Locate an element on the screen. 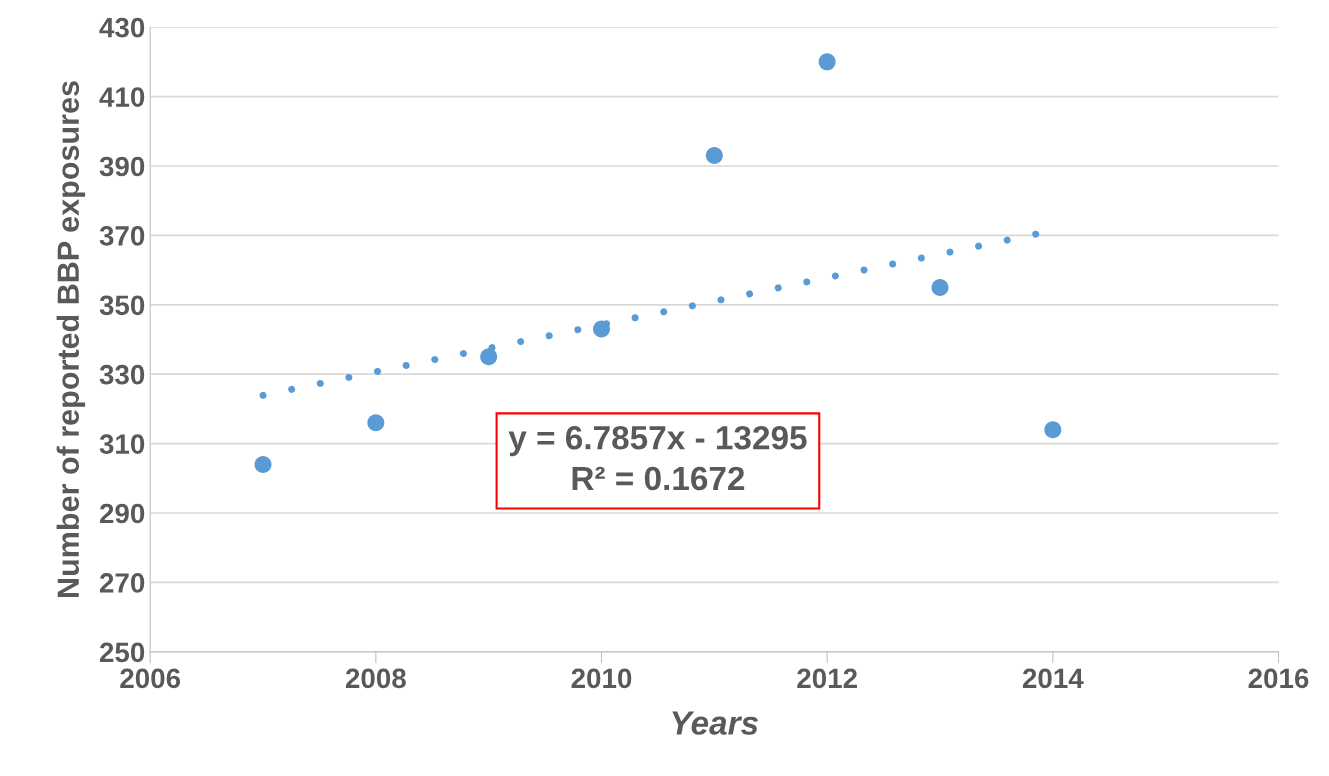 The height and width of the screenshot is (776, 1329). y-tick-label: 270 is located at coordinates (122, 583).